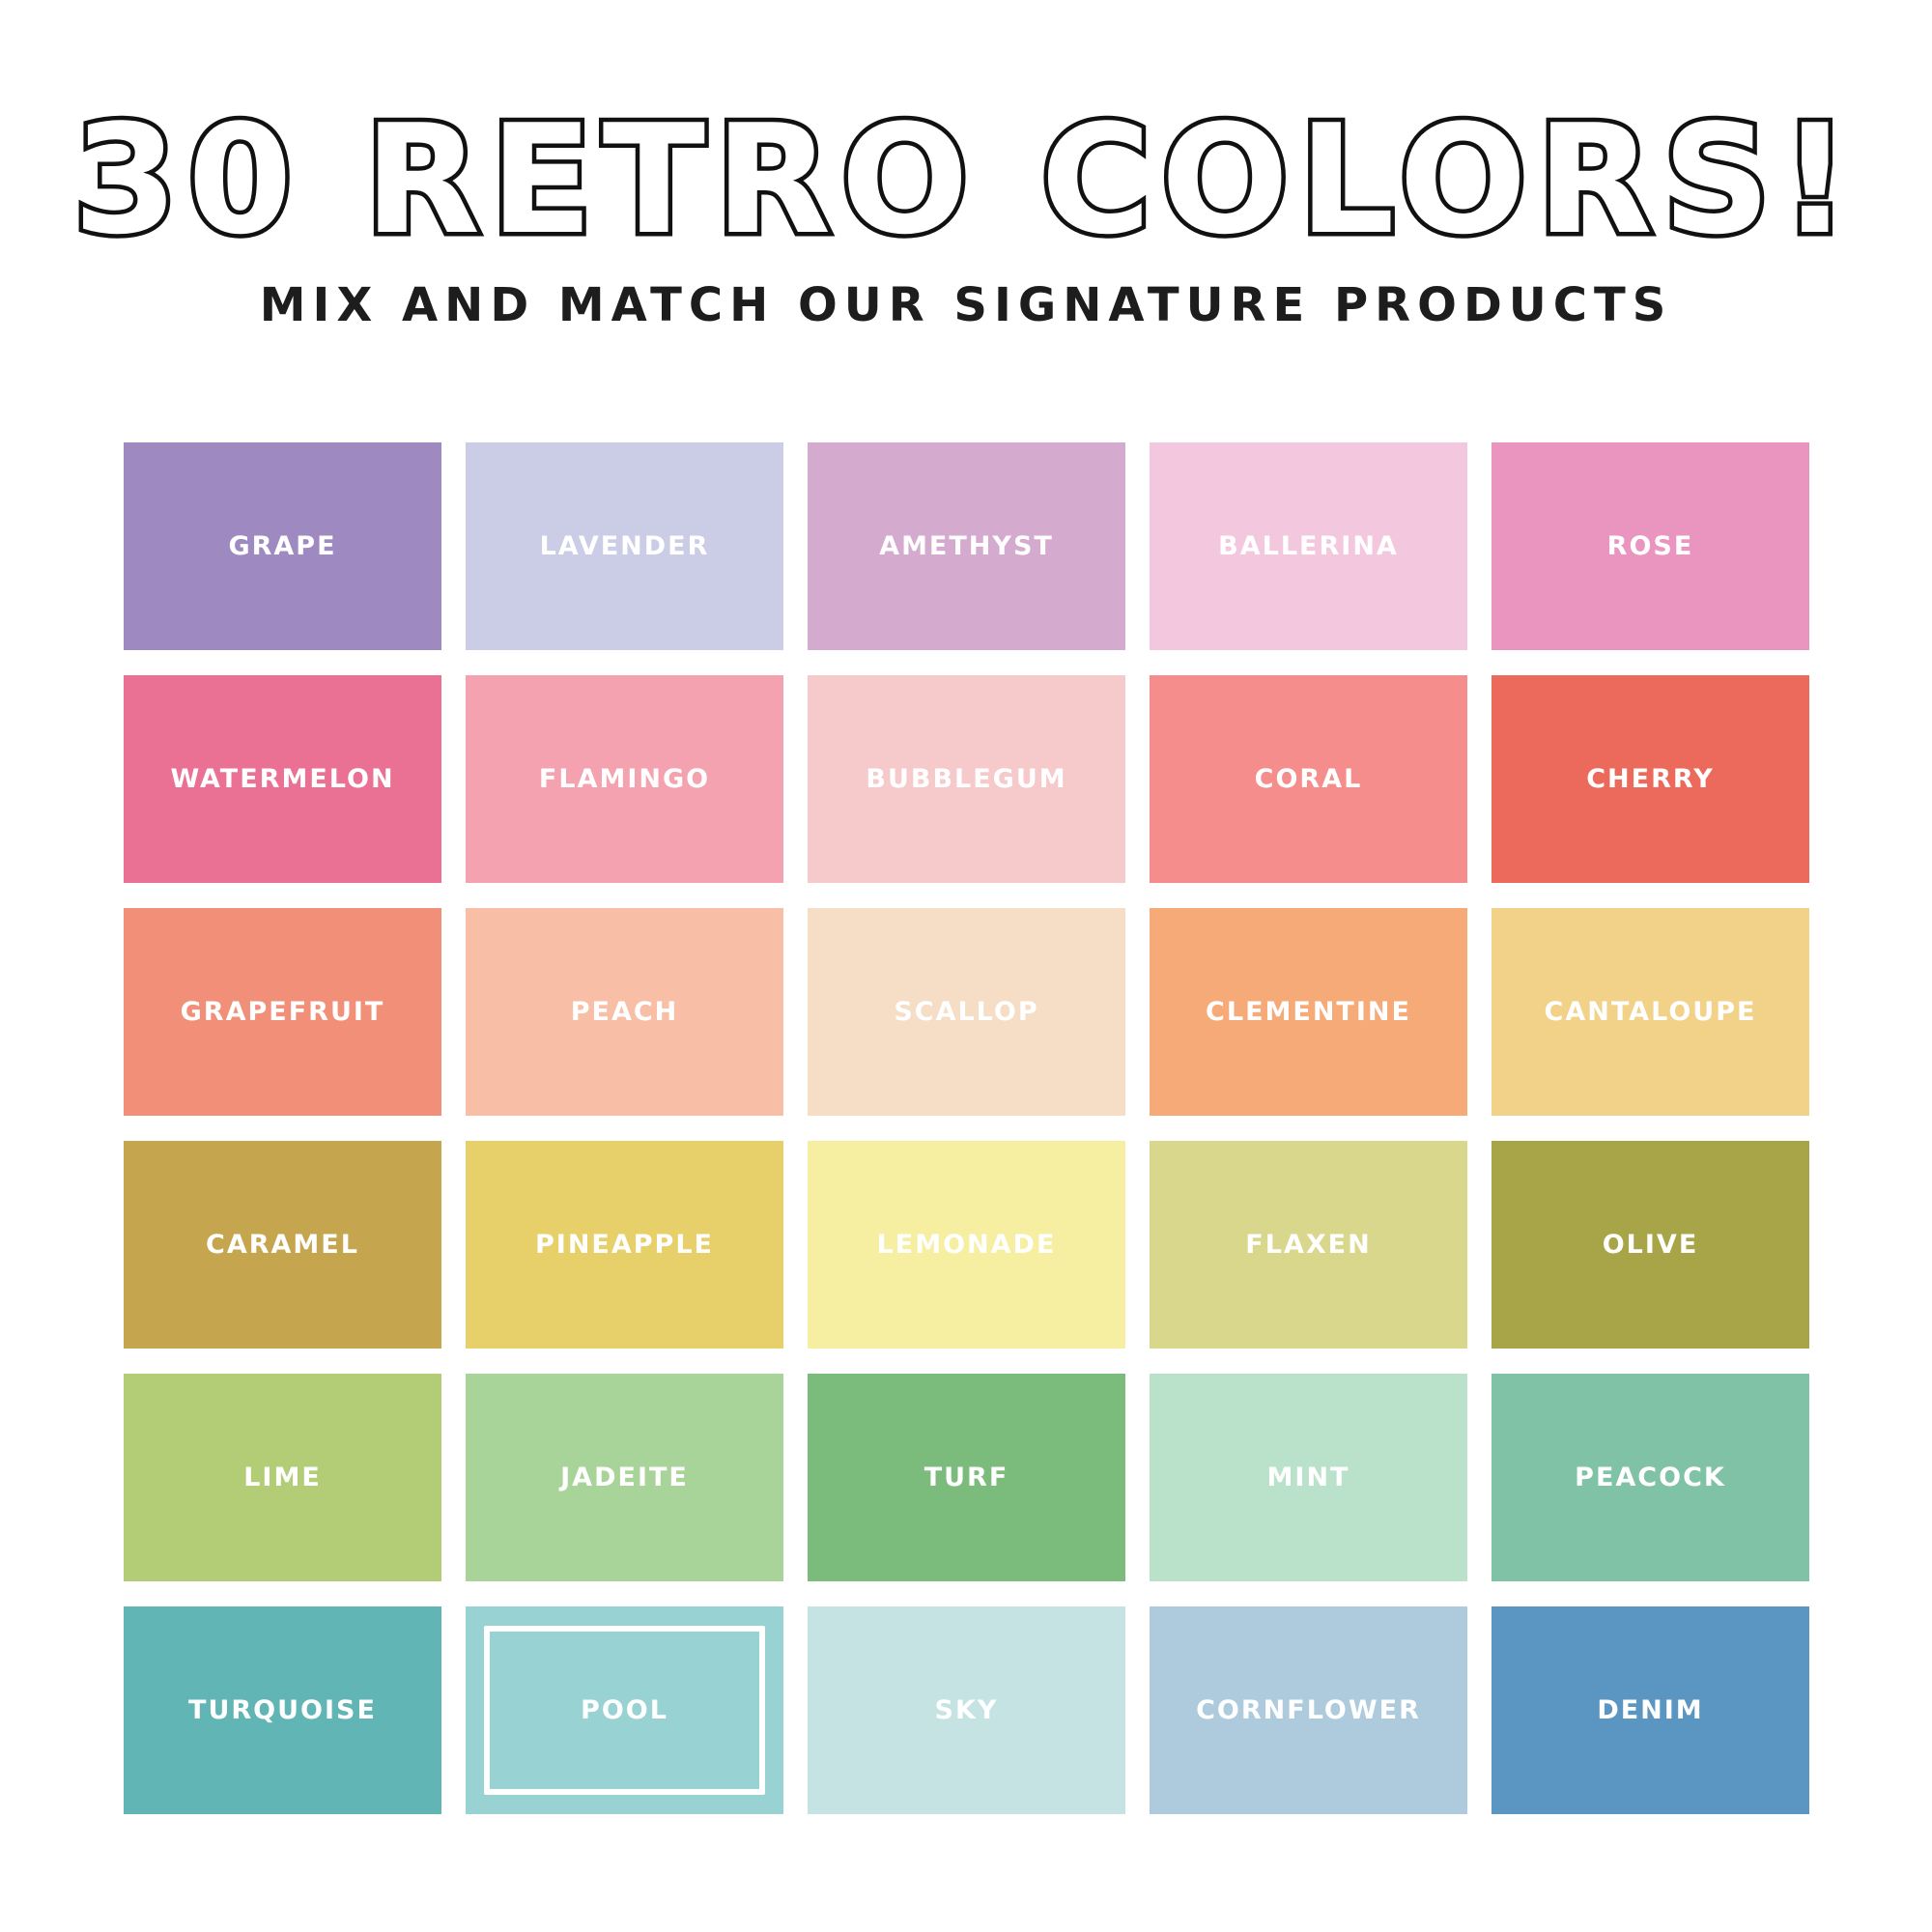 The image size is (1932, 1932). I want to click on swatch-label: PEACH, so click(624, 1012).